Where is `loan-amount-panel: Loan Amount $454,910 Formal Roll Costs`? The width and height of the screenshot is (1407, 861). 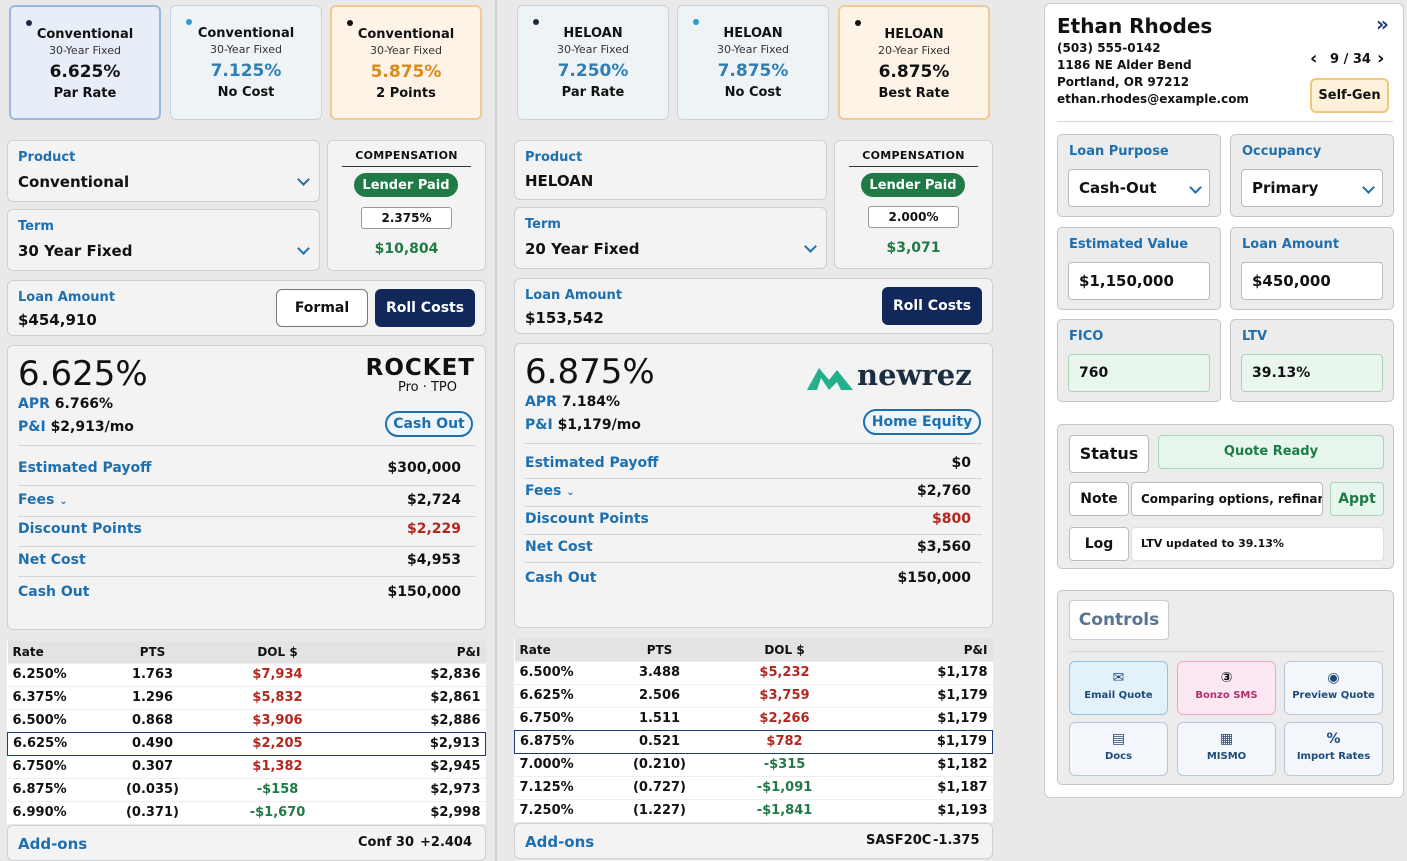
loan-amount-panel: Loan Amount $454,910 Formal Roll Costs is located at coordinates (246, 308).